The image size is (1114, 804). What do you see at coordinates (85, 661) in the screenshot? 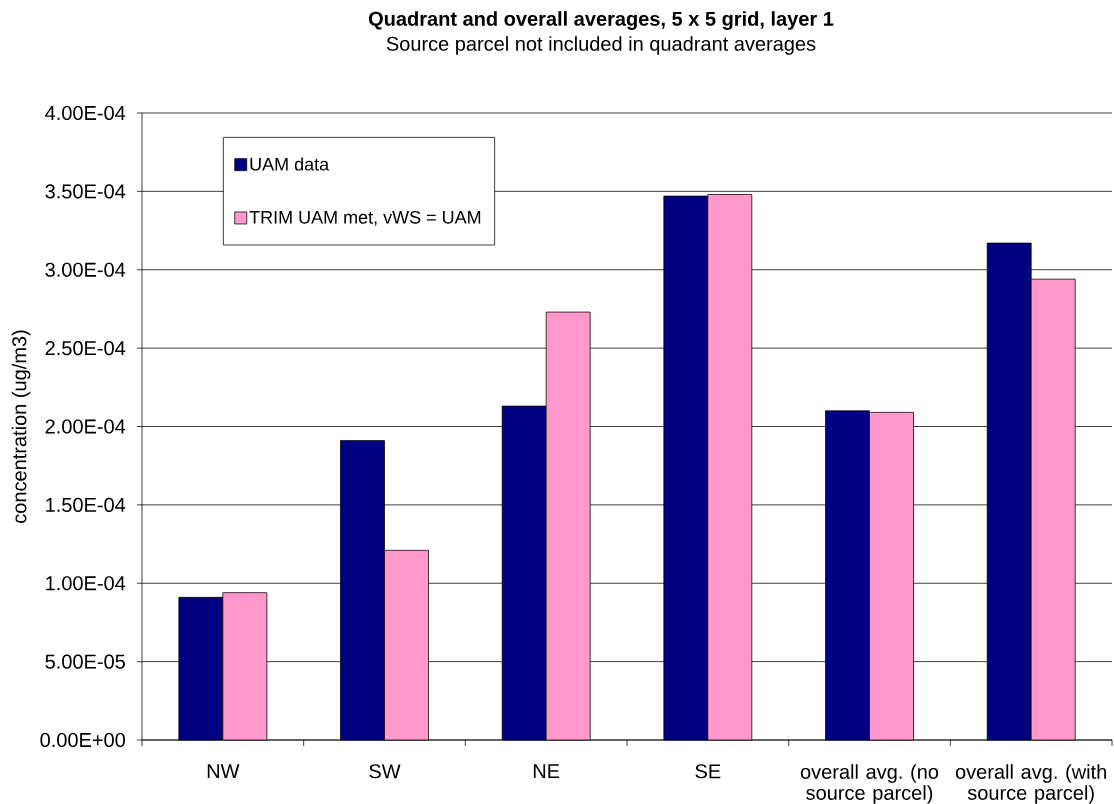
I see `y-tick-label: 5.00E-05` at bounding box center [85, 661].